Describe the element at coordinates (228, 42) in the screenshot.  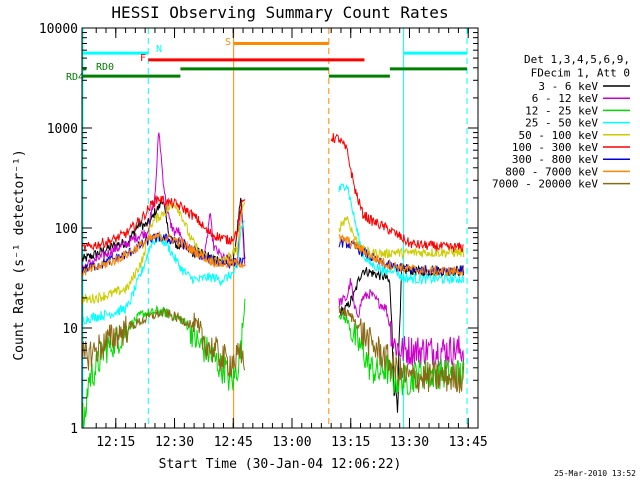
I see `flag-label-s: S` at that location.